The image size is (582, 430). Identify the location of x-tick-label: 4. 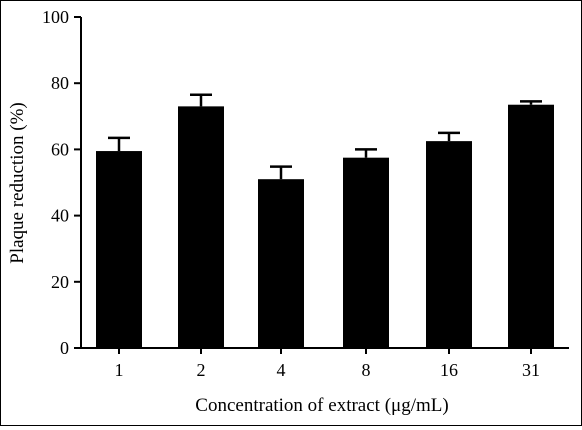
(281, 370).